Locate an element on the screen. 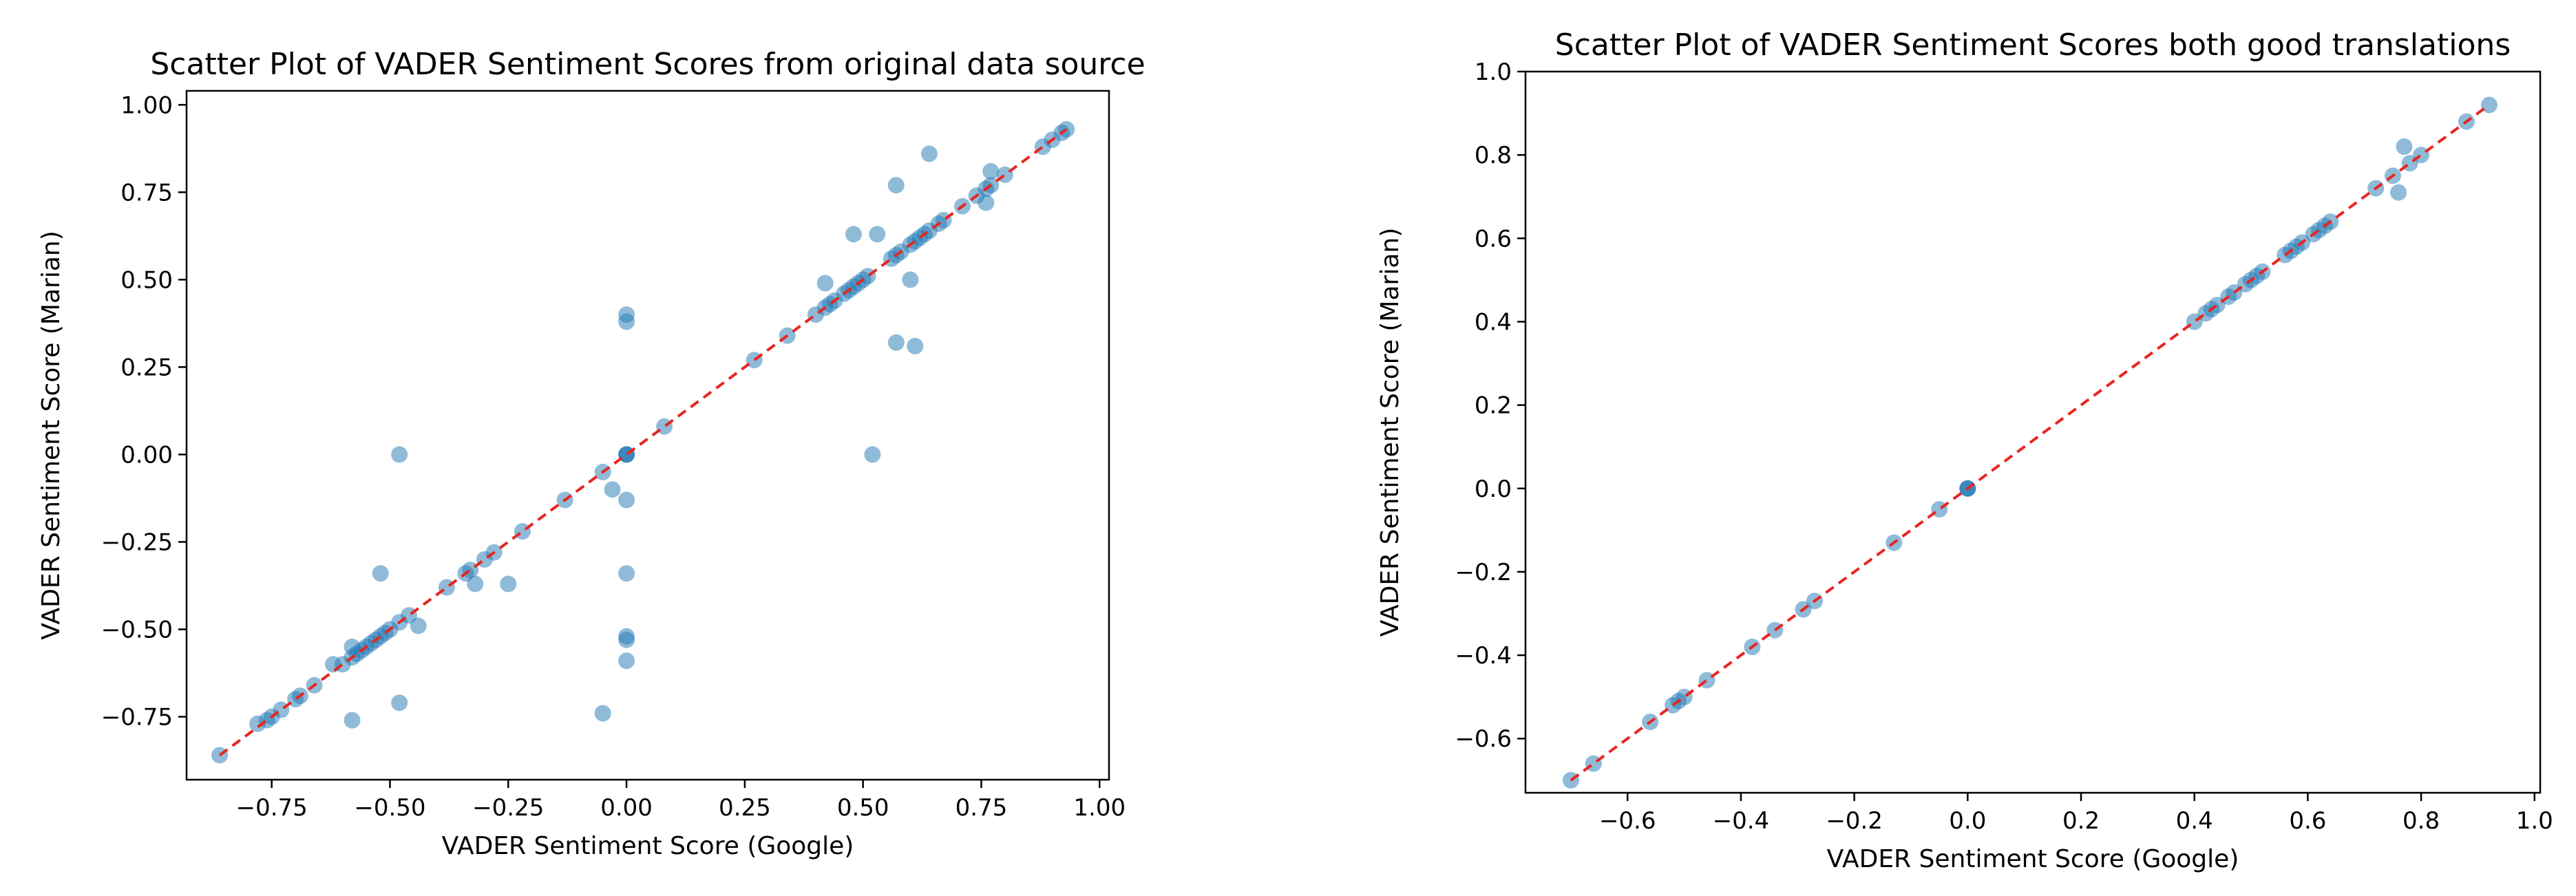  y-tick-label: 0.25 is located at coordinates (147, 368).